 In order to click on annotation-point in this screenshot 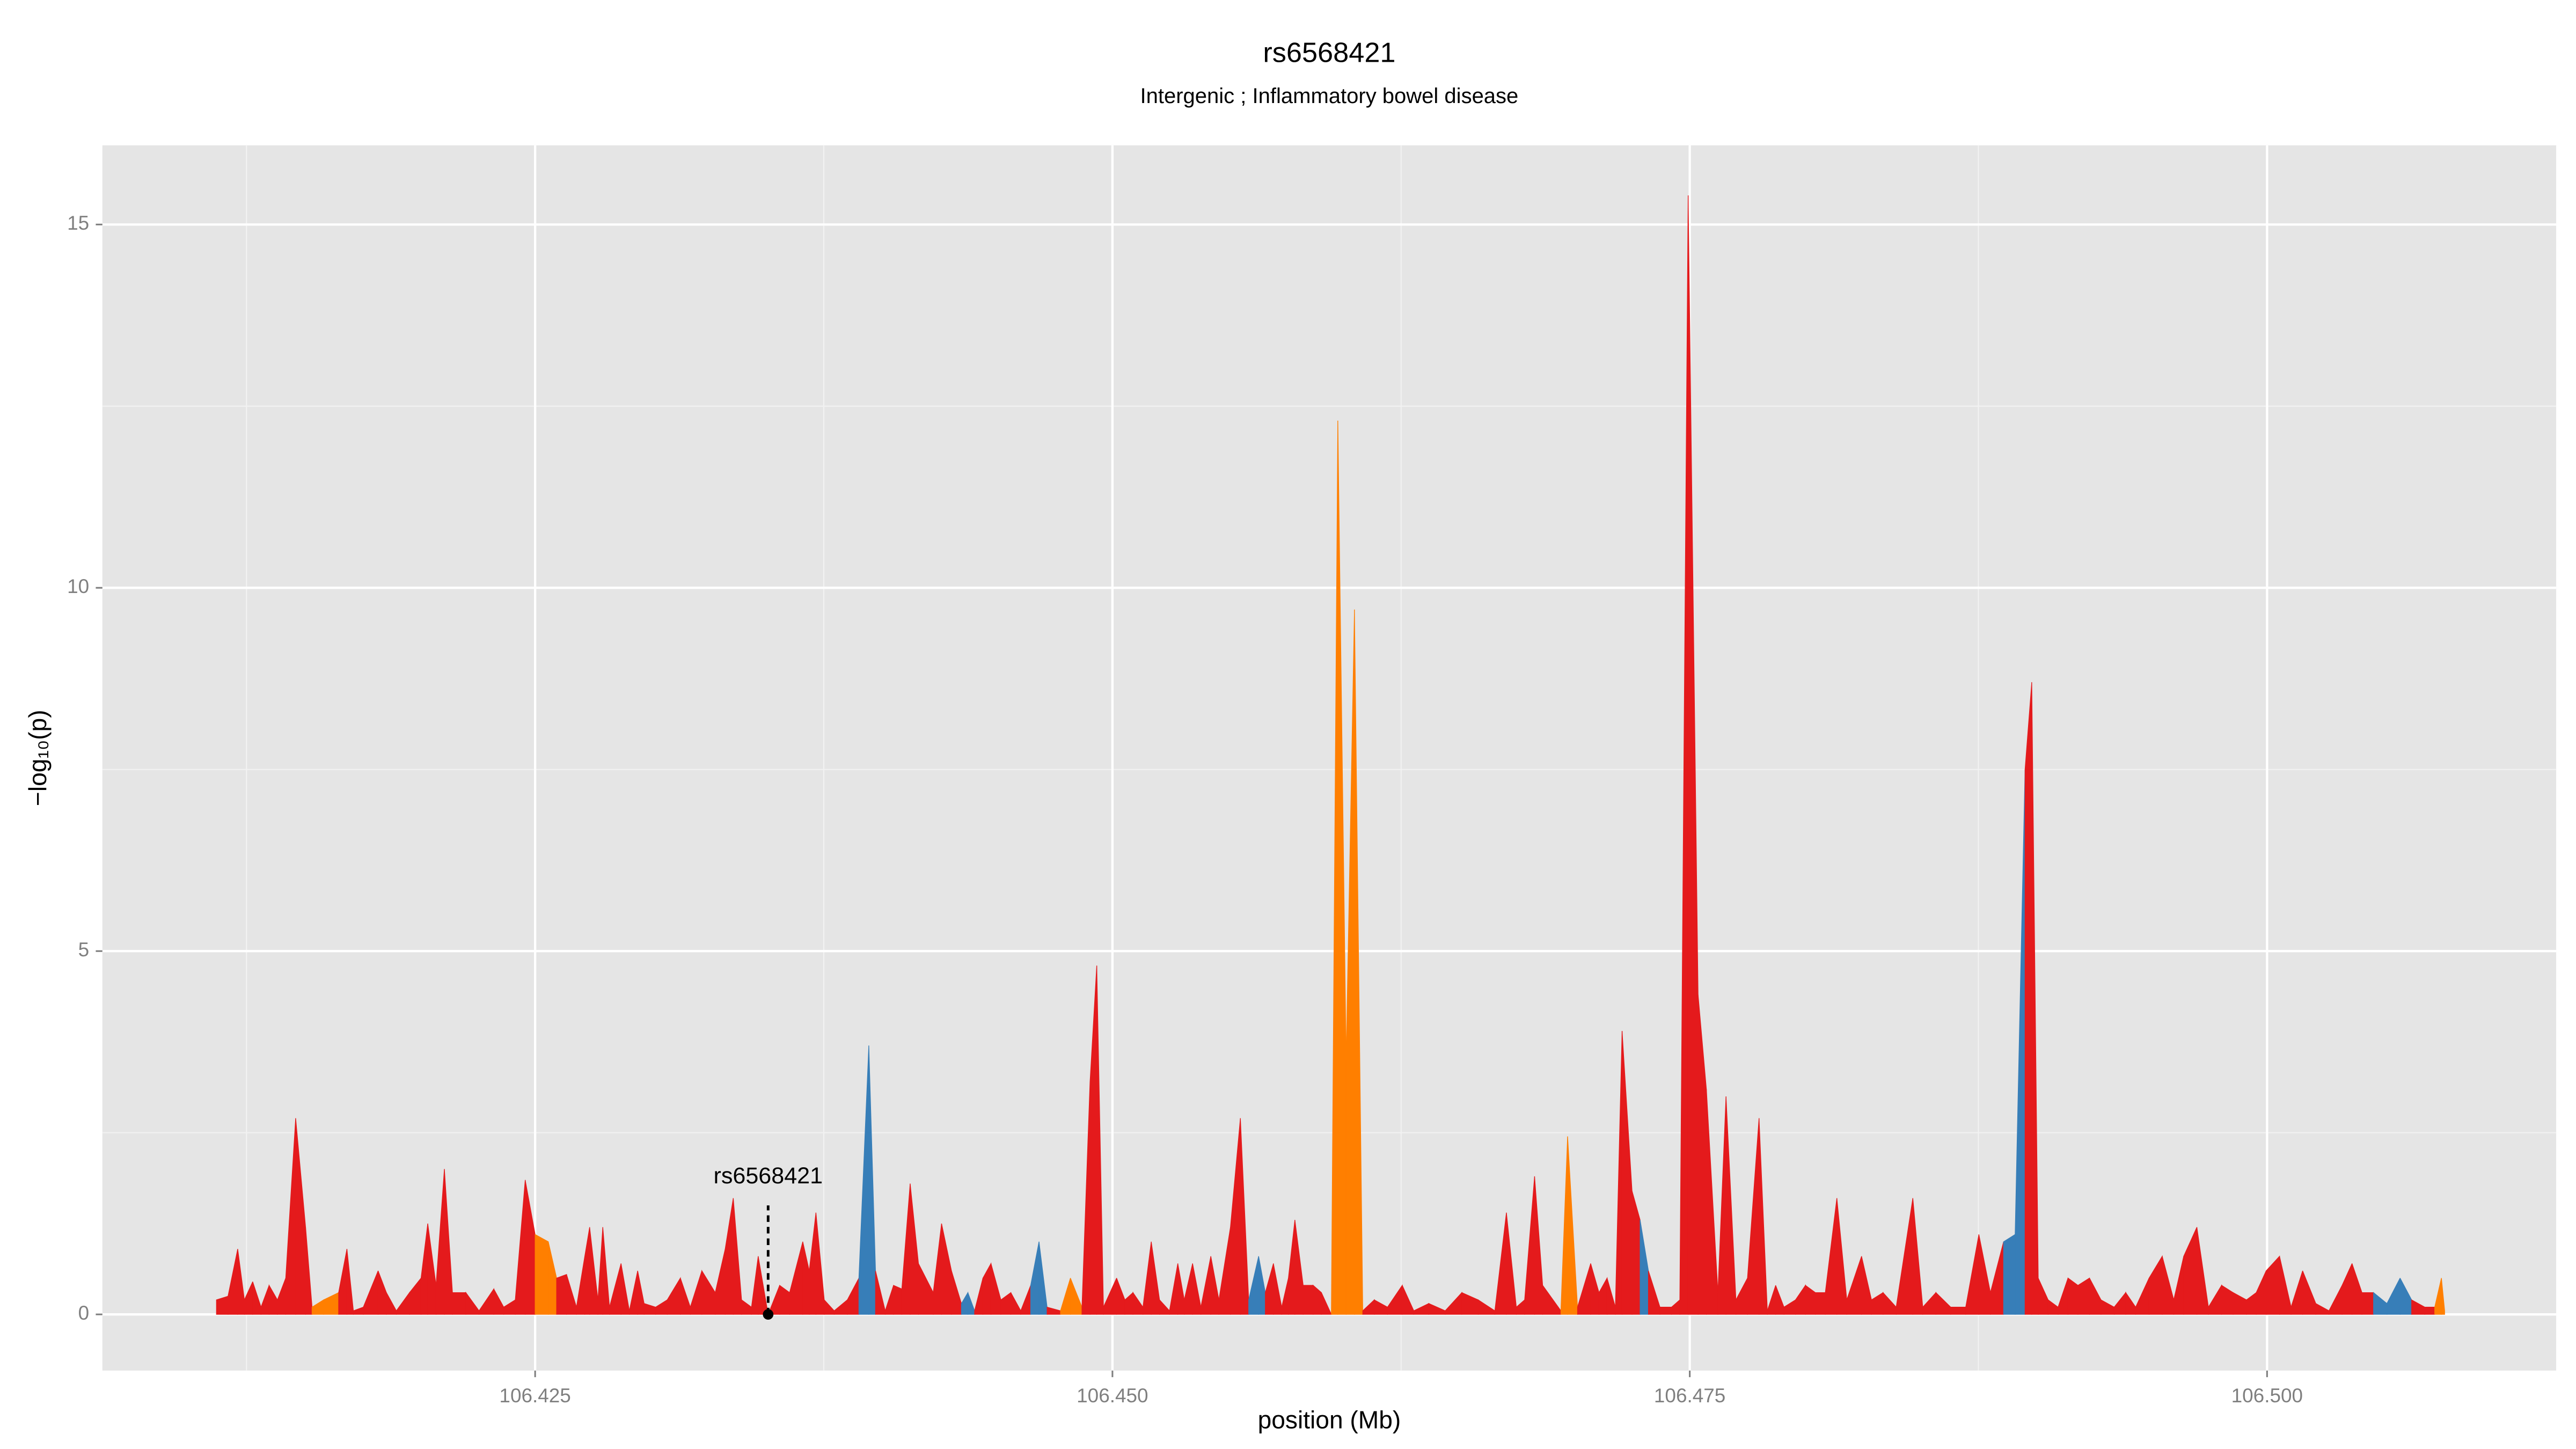, I will do `click(768, 1314)`.